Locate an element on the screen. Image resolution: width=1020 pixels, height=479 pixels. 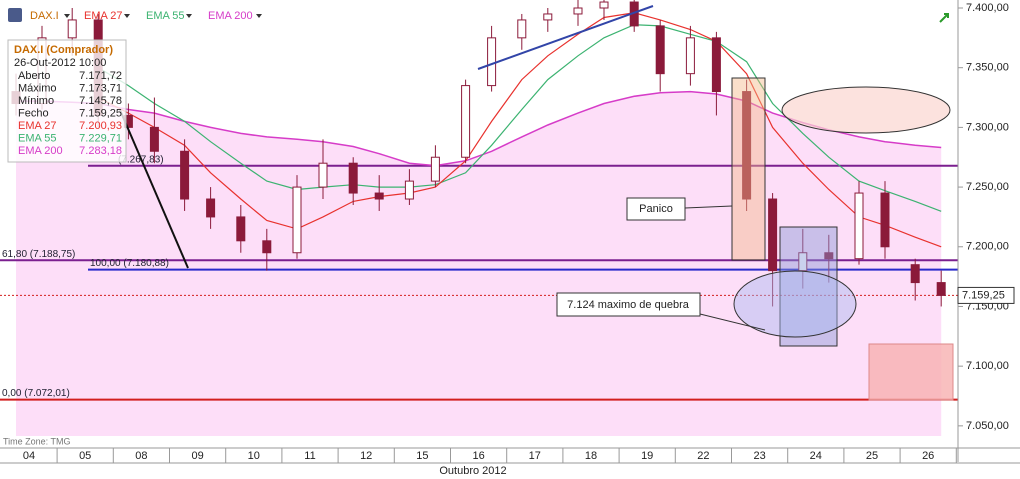
x-tick-label: 26 is located at coordinates (928, 456).